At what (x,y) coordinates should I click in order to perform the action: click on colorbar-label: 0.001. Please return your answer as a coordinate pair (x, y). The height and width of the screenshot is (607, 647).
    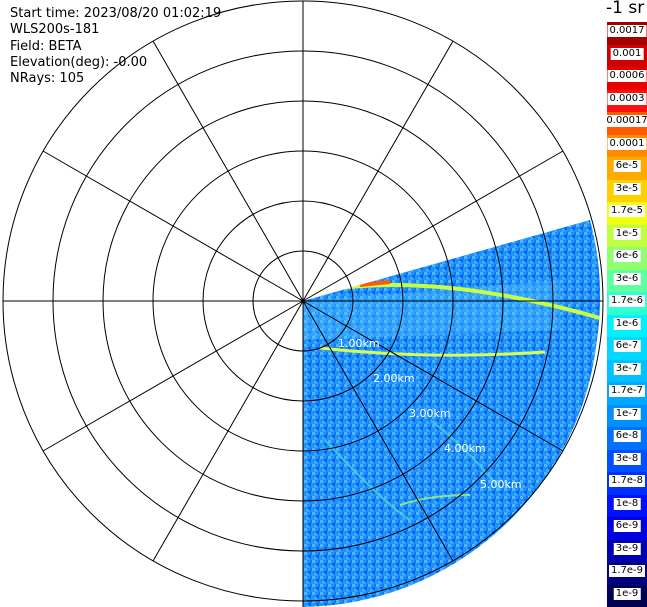
    Looking at the image, I should click on (627, 53).